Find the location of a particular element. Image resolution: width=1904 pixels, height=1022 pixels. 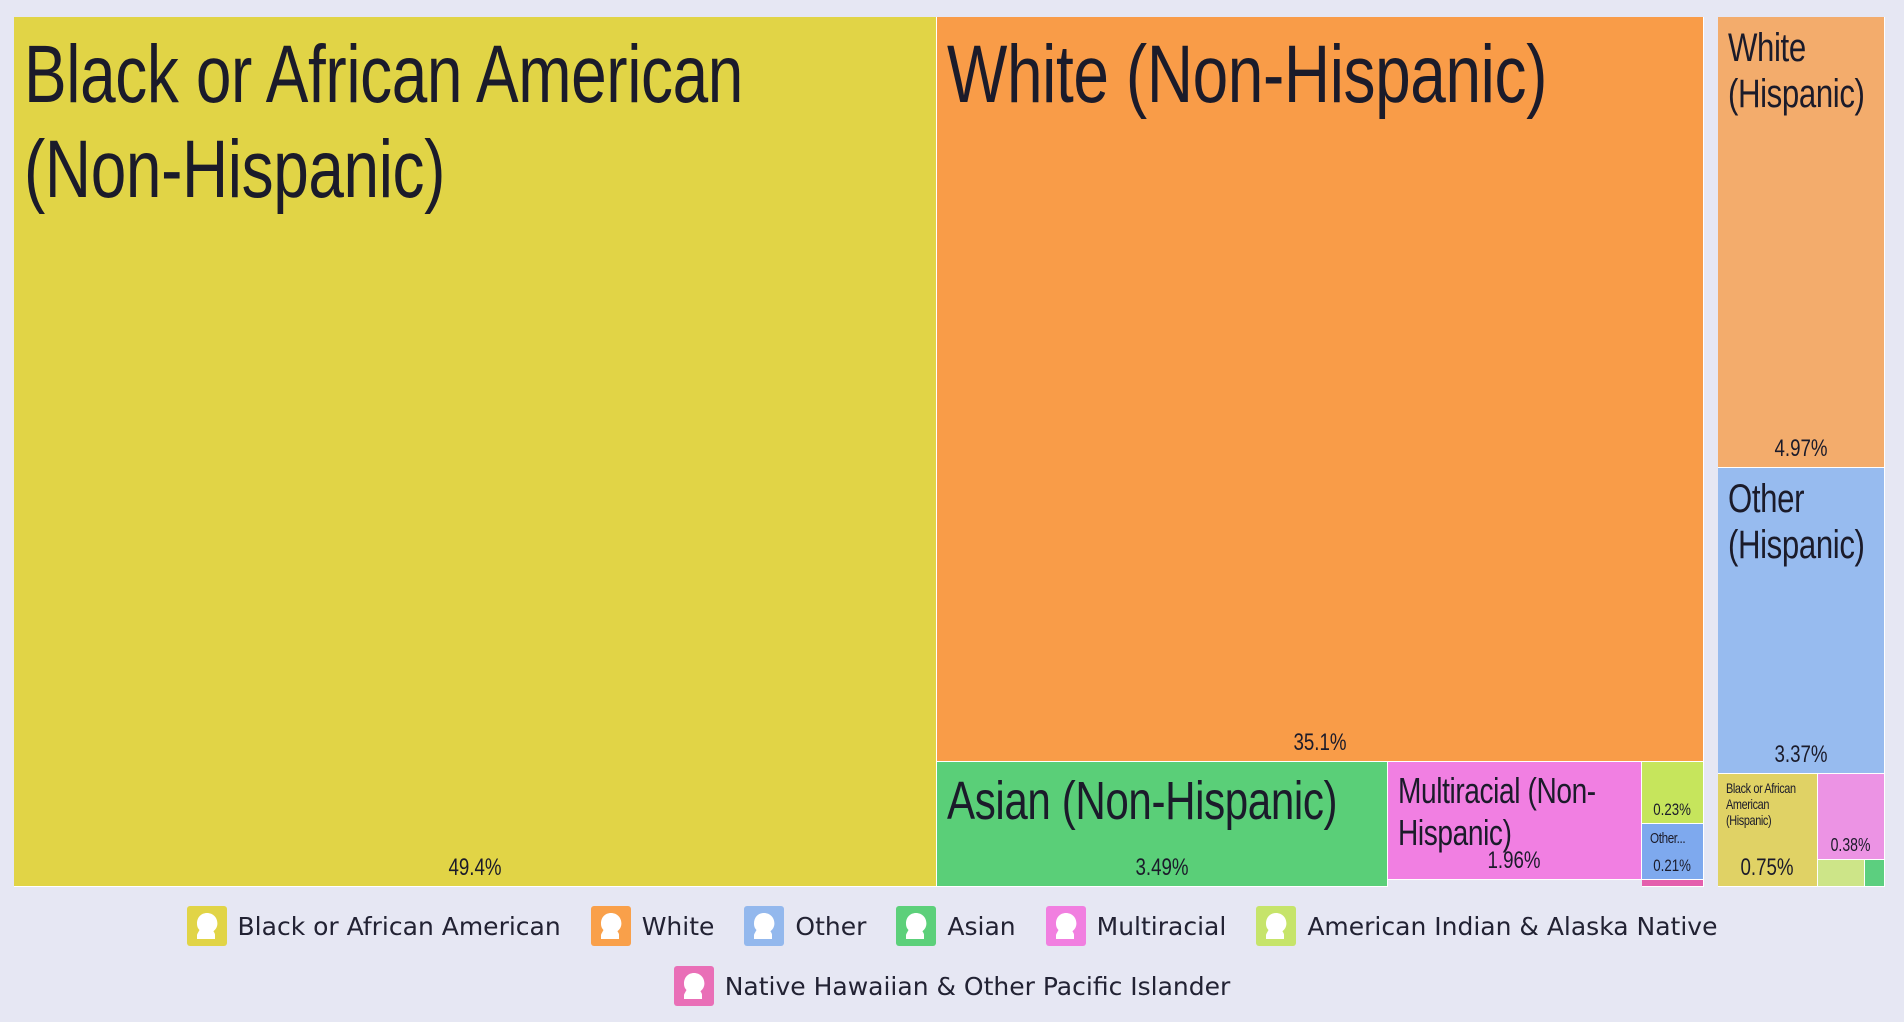

legend-item: Black or African American is located at coordinates (373, 926).